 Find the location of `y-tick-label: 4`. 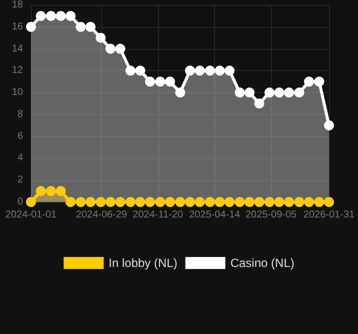

y-tick-label: 4 is located at coordinates (20, 158).